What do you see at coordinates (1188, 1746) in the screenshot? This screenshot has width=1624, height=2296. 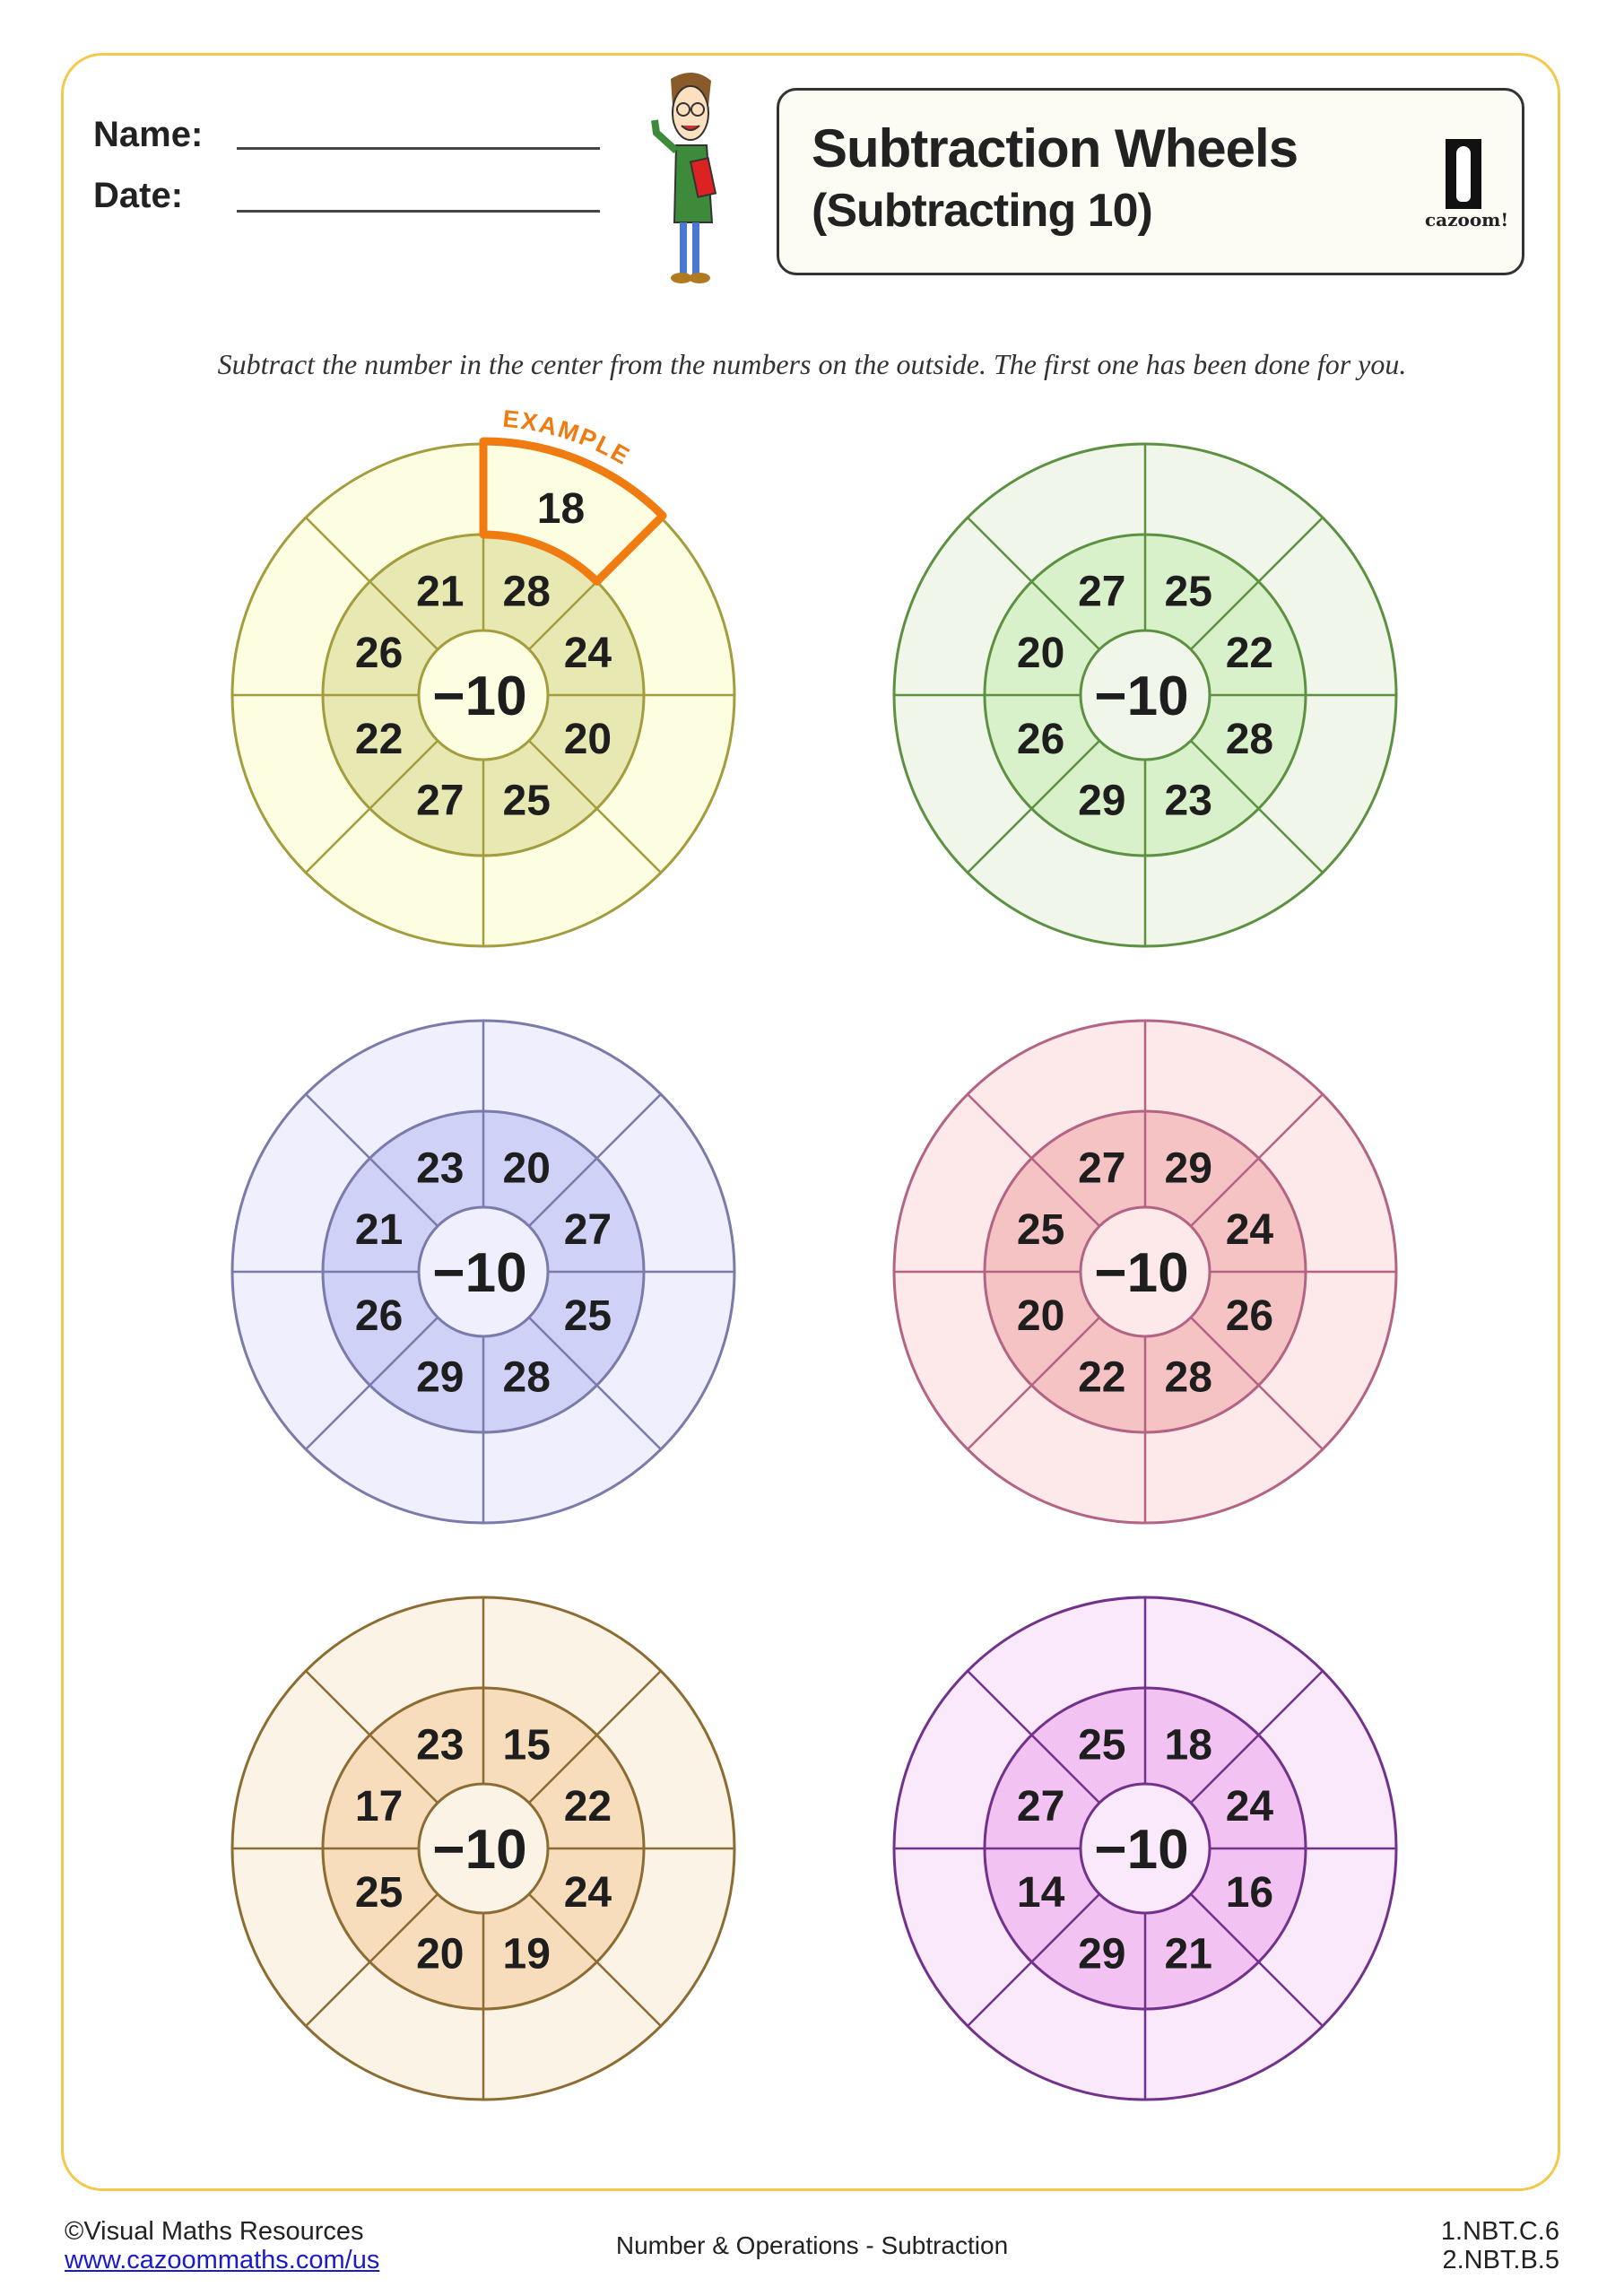 I see `wheel-number: 18` at bounding box center [1188, 1746].